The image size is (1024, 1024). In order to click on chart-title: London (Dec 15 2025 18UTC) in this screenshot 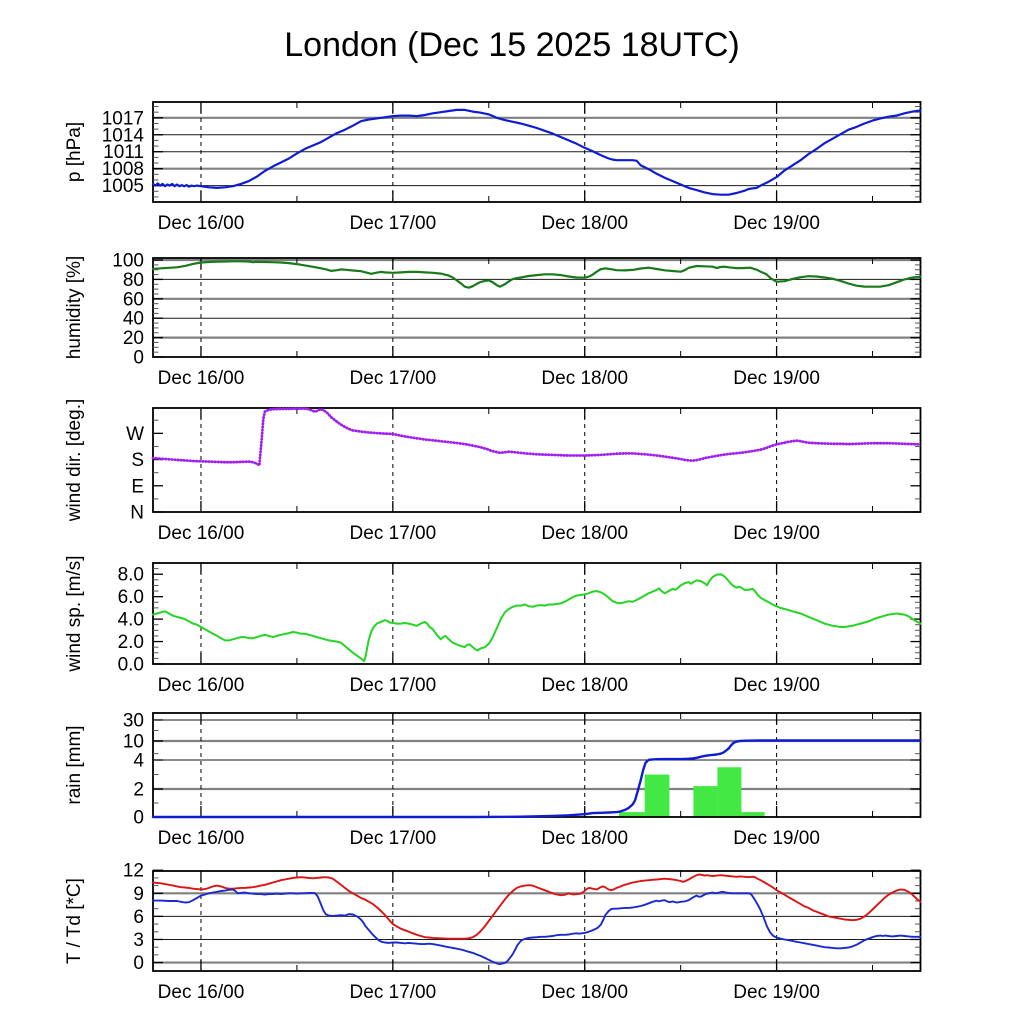, I will do `click(512, 45)`.